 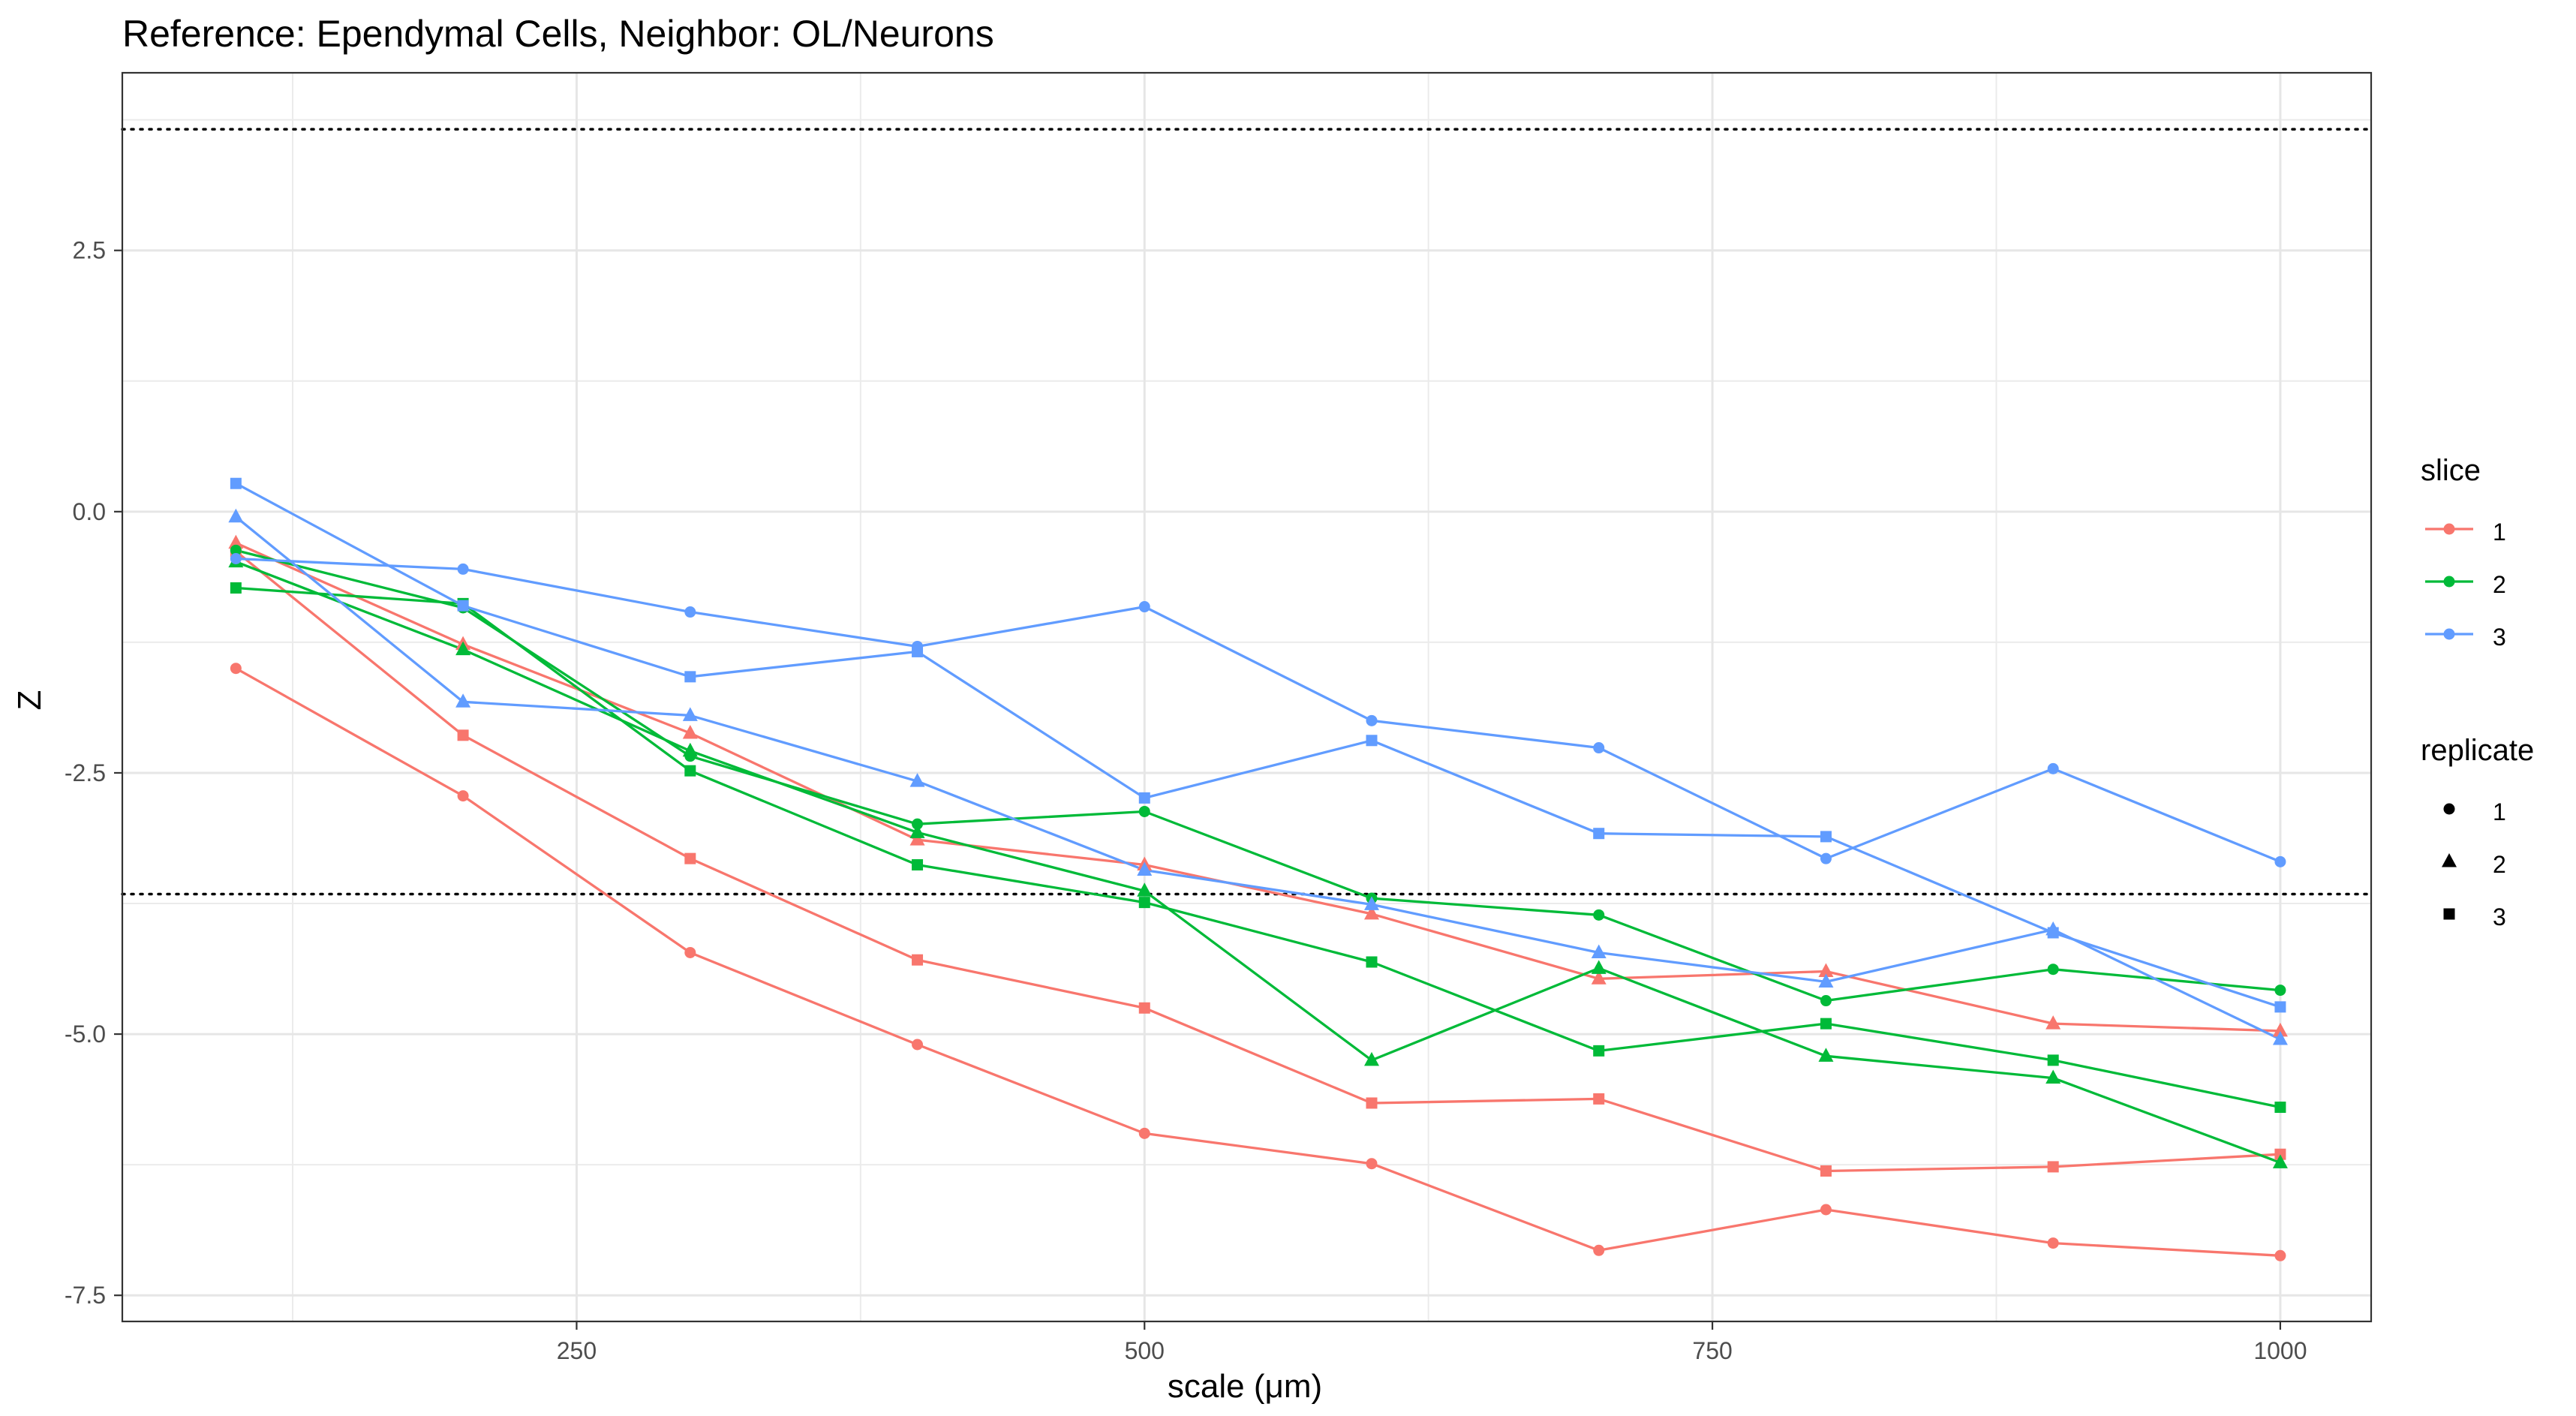 What do you see at coordinates (2477, 692) in the screenshot?
I see `legend: slice 1 2 3 replicate 1 2 3` at bounding box center [2477, 692].